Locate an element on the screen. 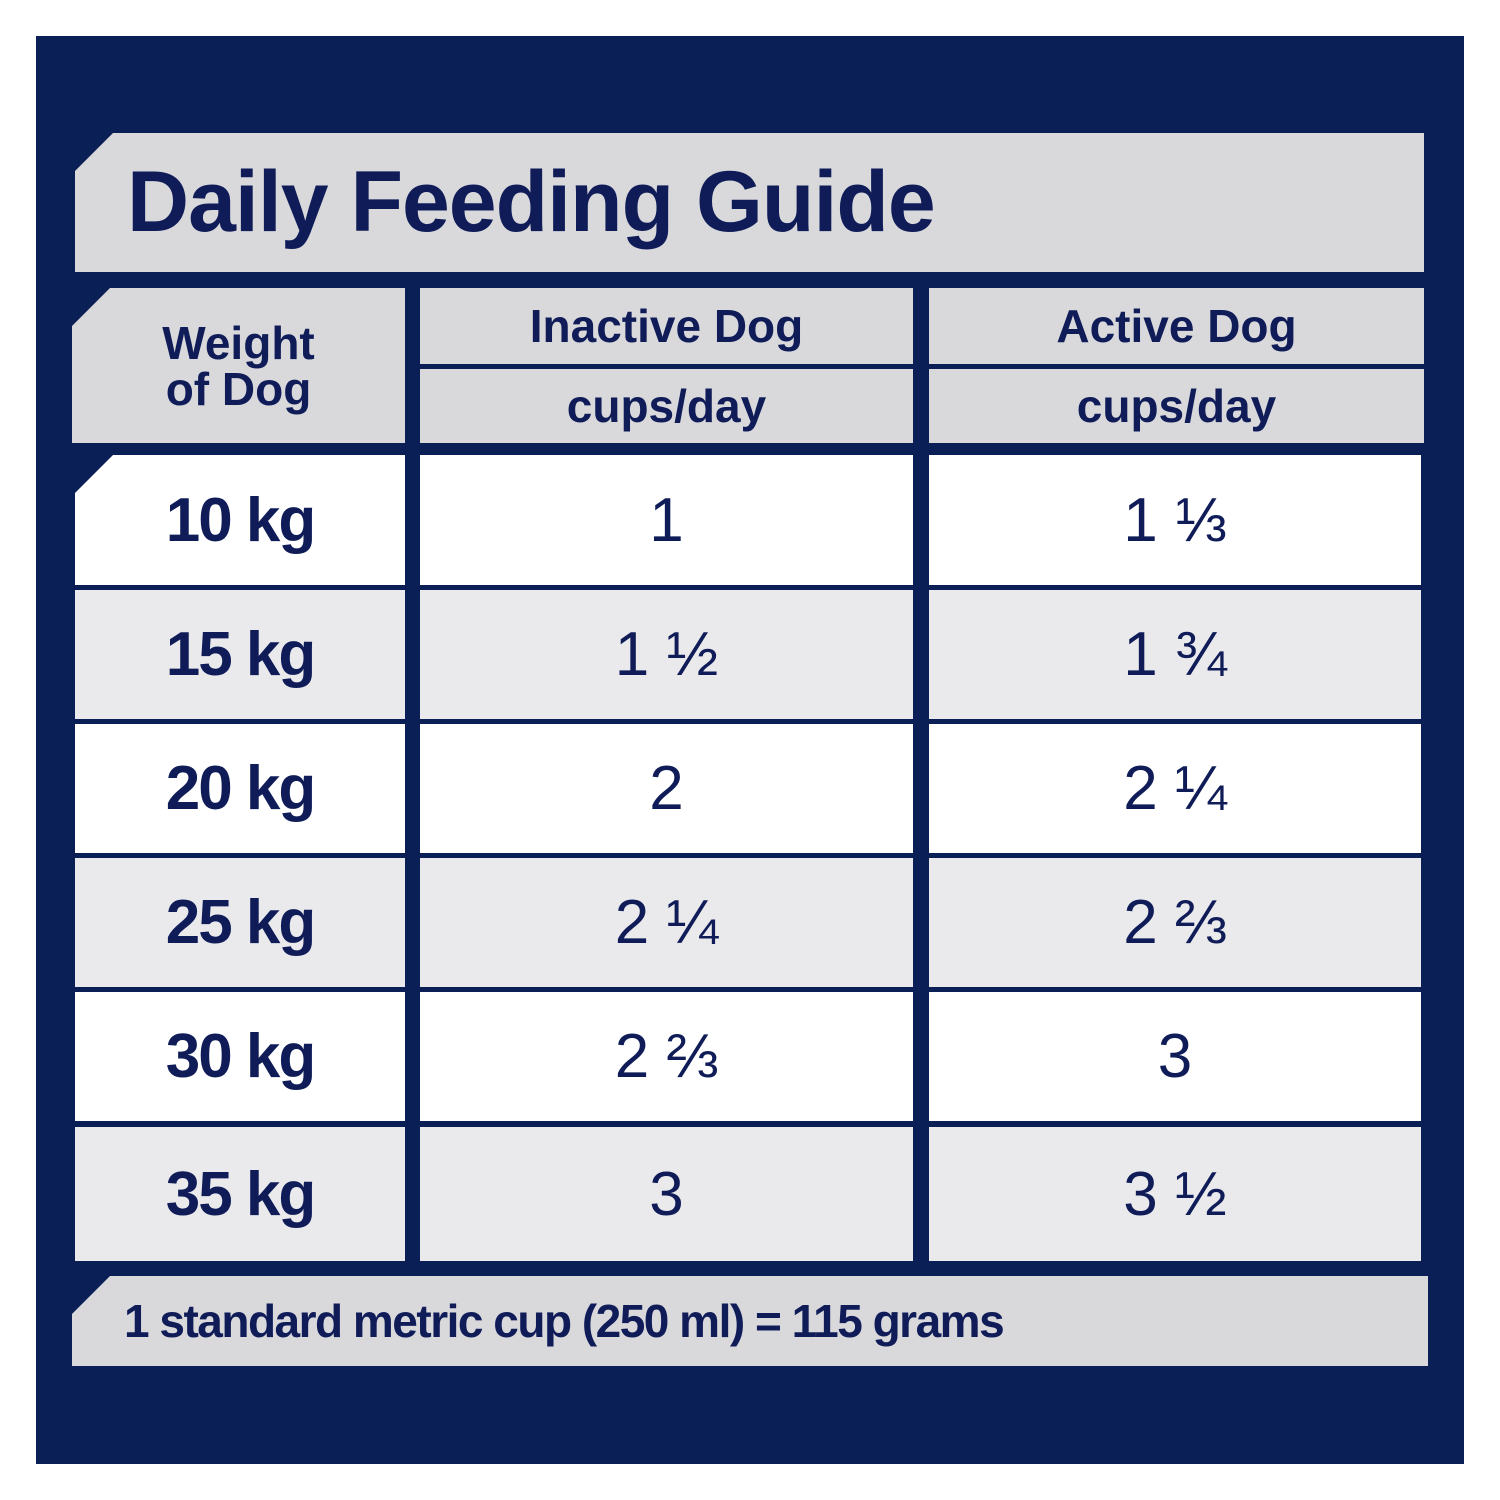  header-inactive-unit: cups/day is located at coordinates (666, 406).